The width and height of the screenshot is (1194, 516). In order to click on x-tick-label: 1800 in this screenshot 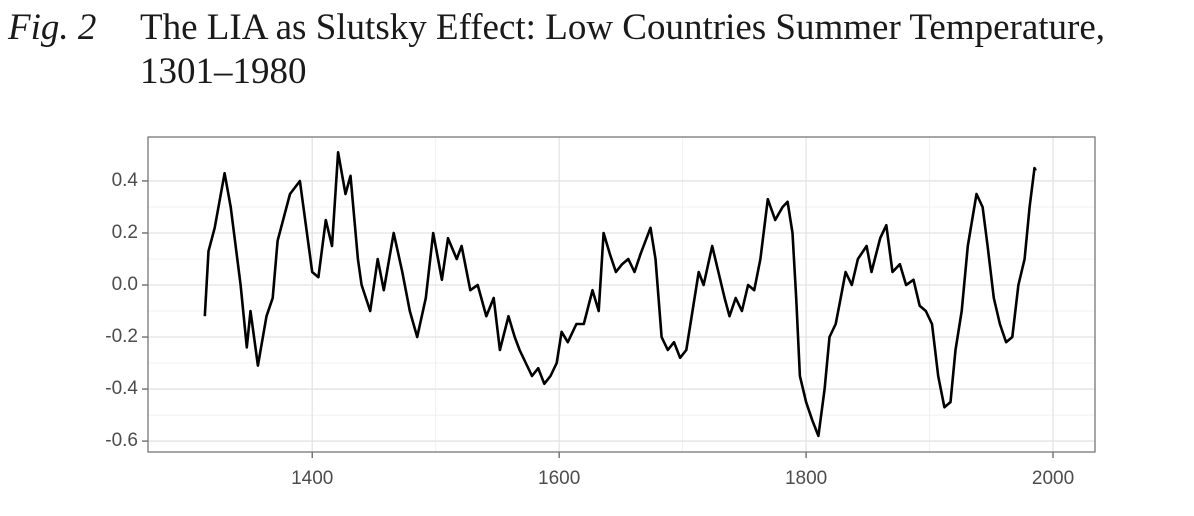, I will do `click(806, 478)`.